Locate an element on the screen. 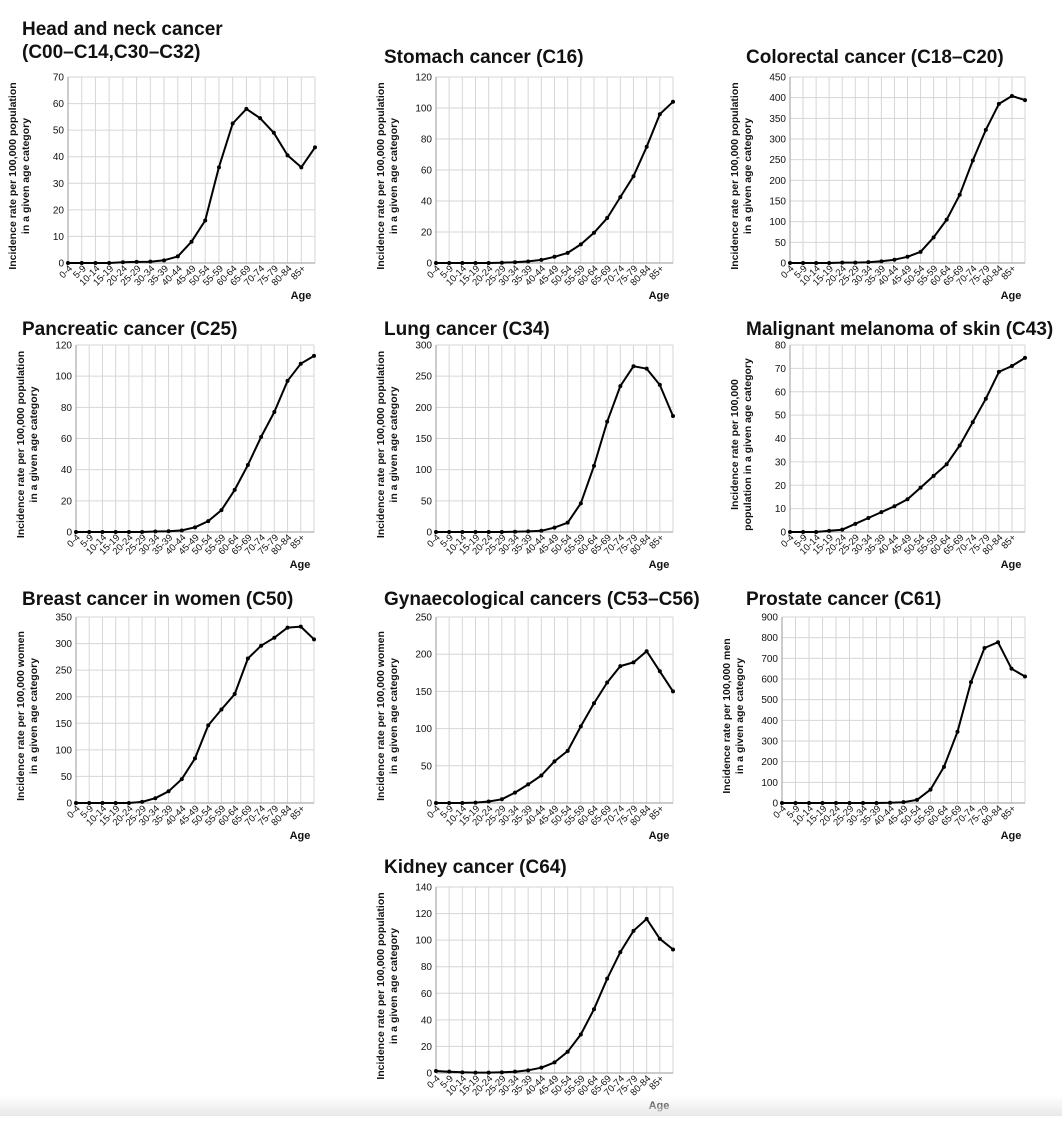 This screenshot has width=1062, height=1125. y-tick-label: 350 is located at coordinates (63, 618).